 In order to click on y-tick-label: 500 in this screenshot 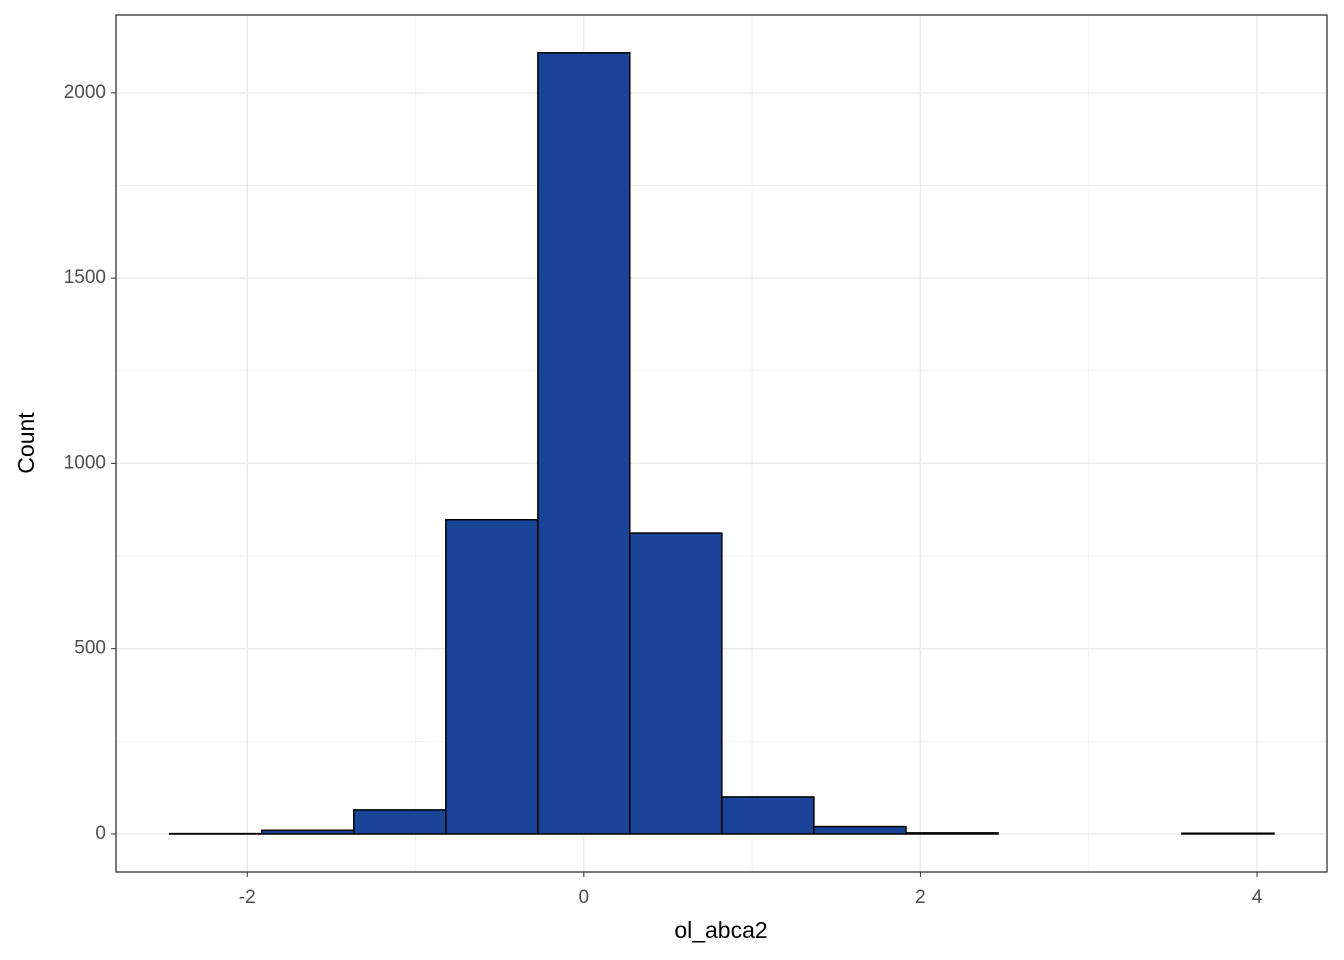, I will do `click(90, 648)`.